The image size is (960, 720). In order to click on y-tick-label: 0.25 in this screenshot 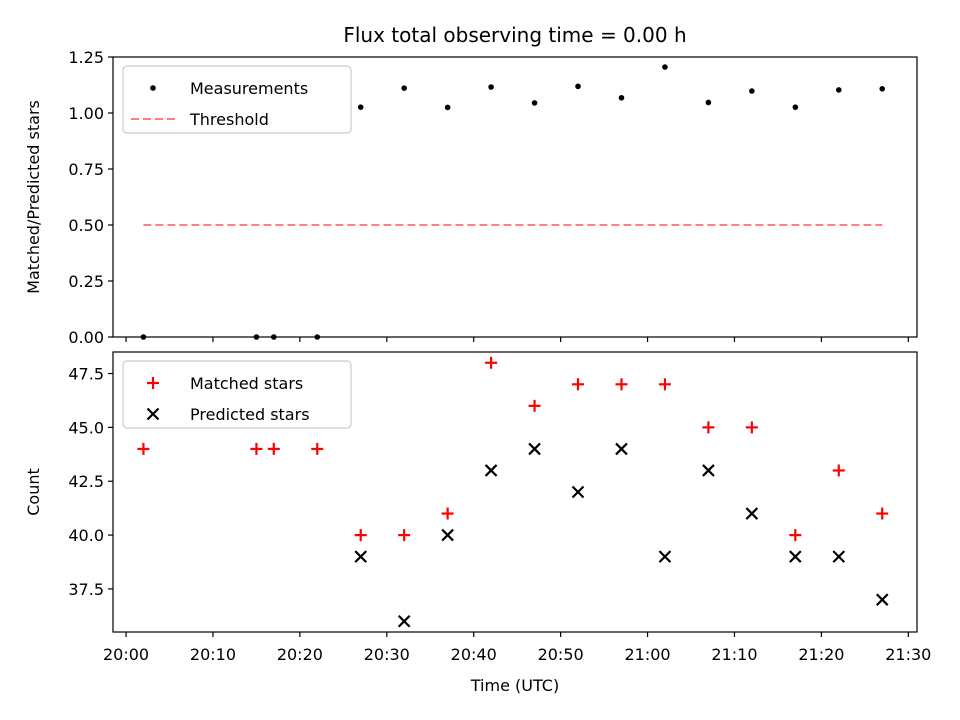, I will do `click(86, 281)`.